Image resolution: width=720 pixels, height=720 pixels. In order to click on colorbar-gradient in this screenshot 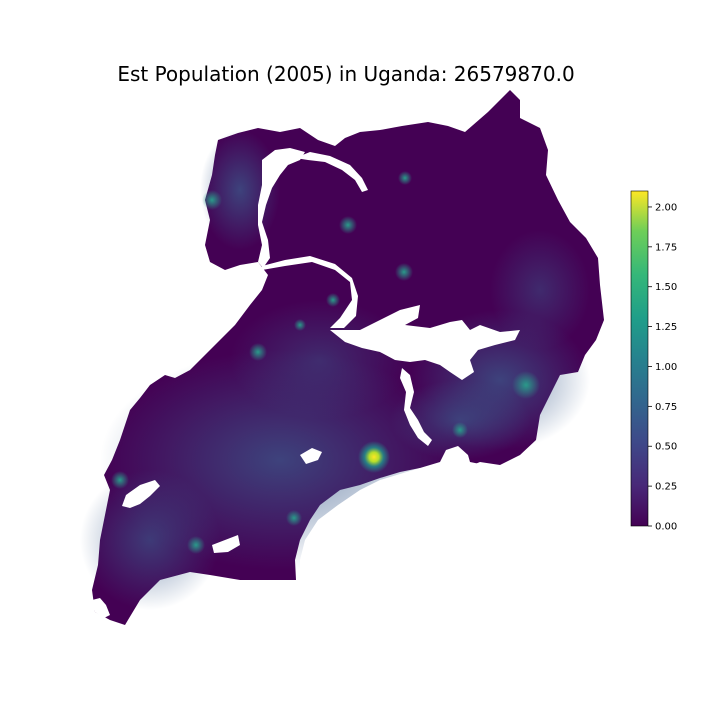, I will do `click(639, 358)`.